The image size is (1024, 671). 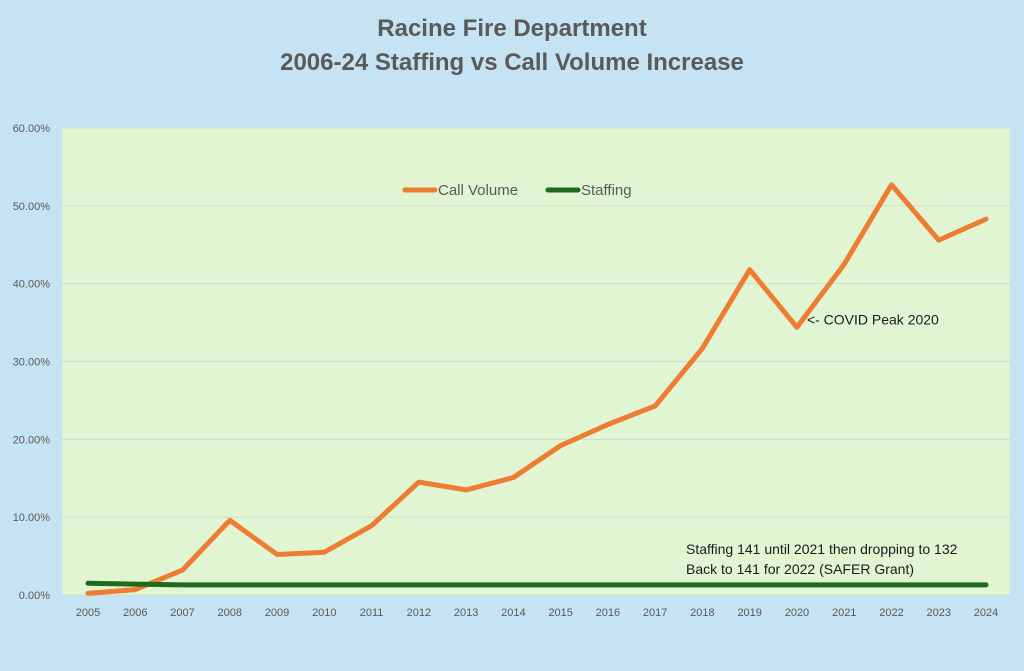 I want to click on x-tick-label: 2016, so click(x=608, y=613).